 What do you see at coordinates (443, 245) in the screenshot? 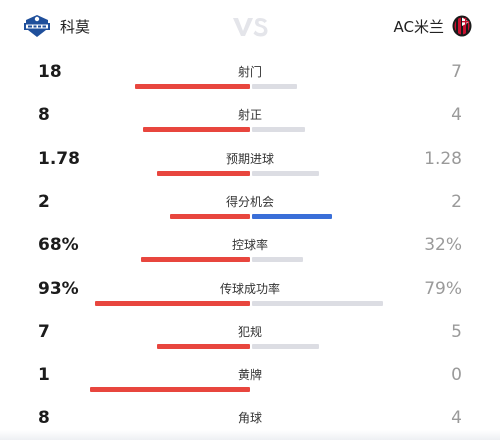
I see `away-stat-value: 32%` at bounding box center [443, 245].